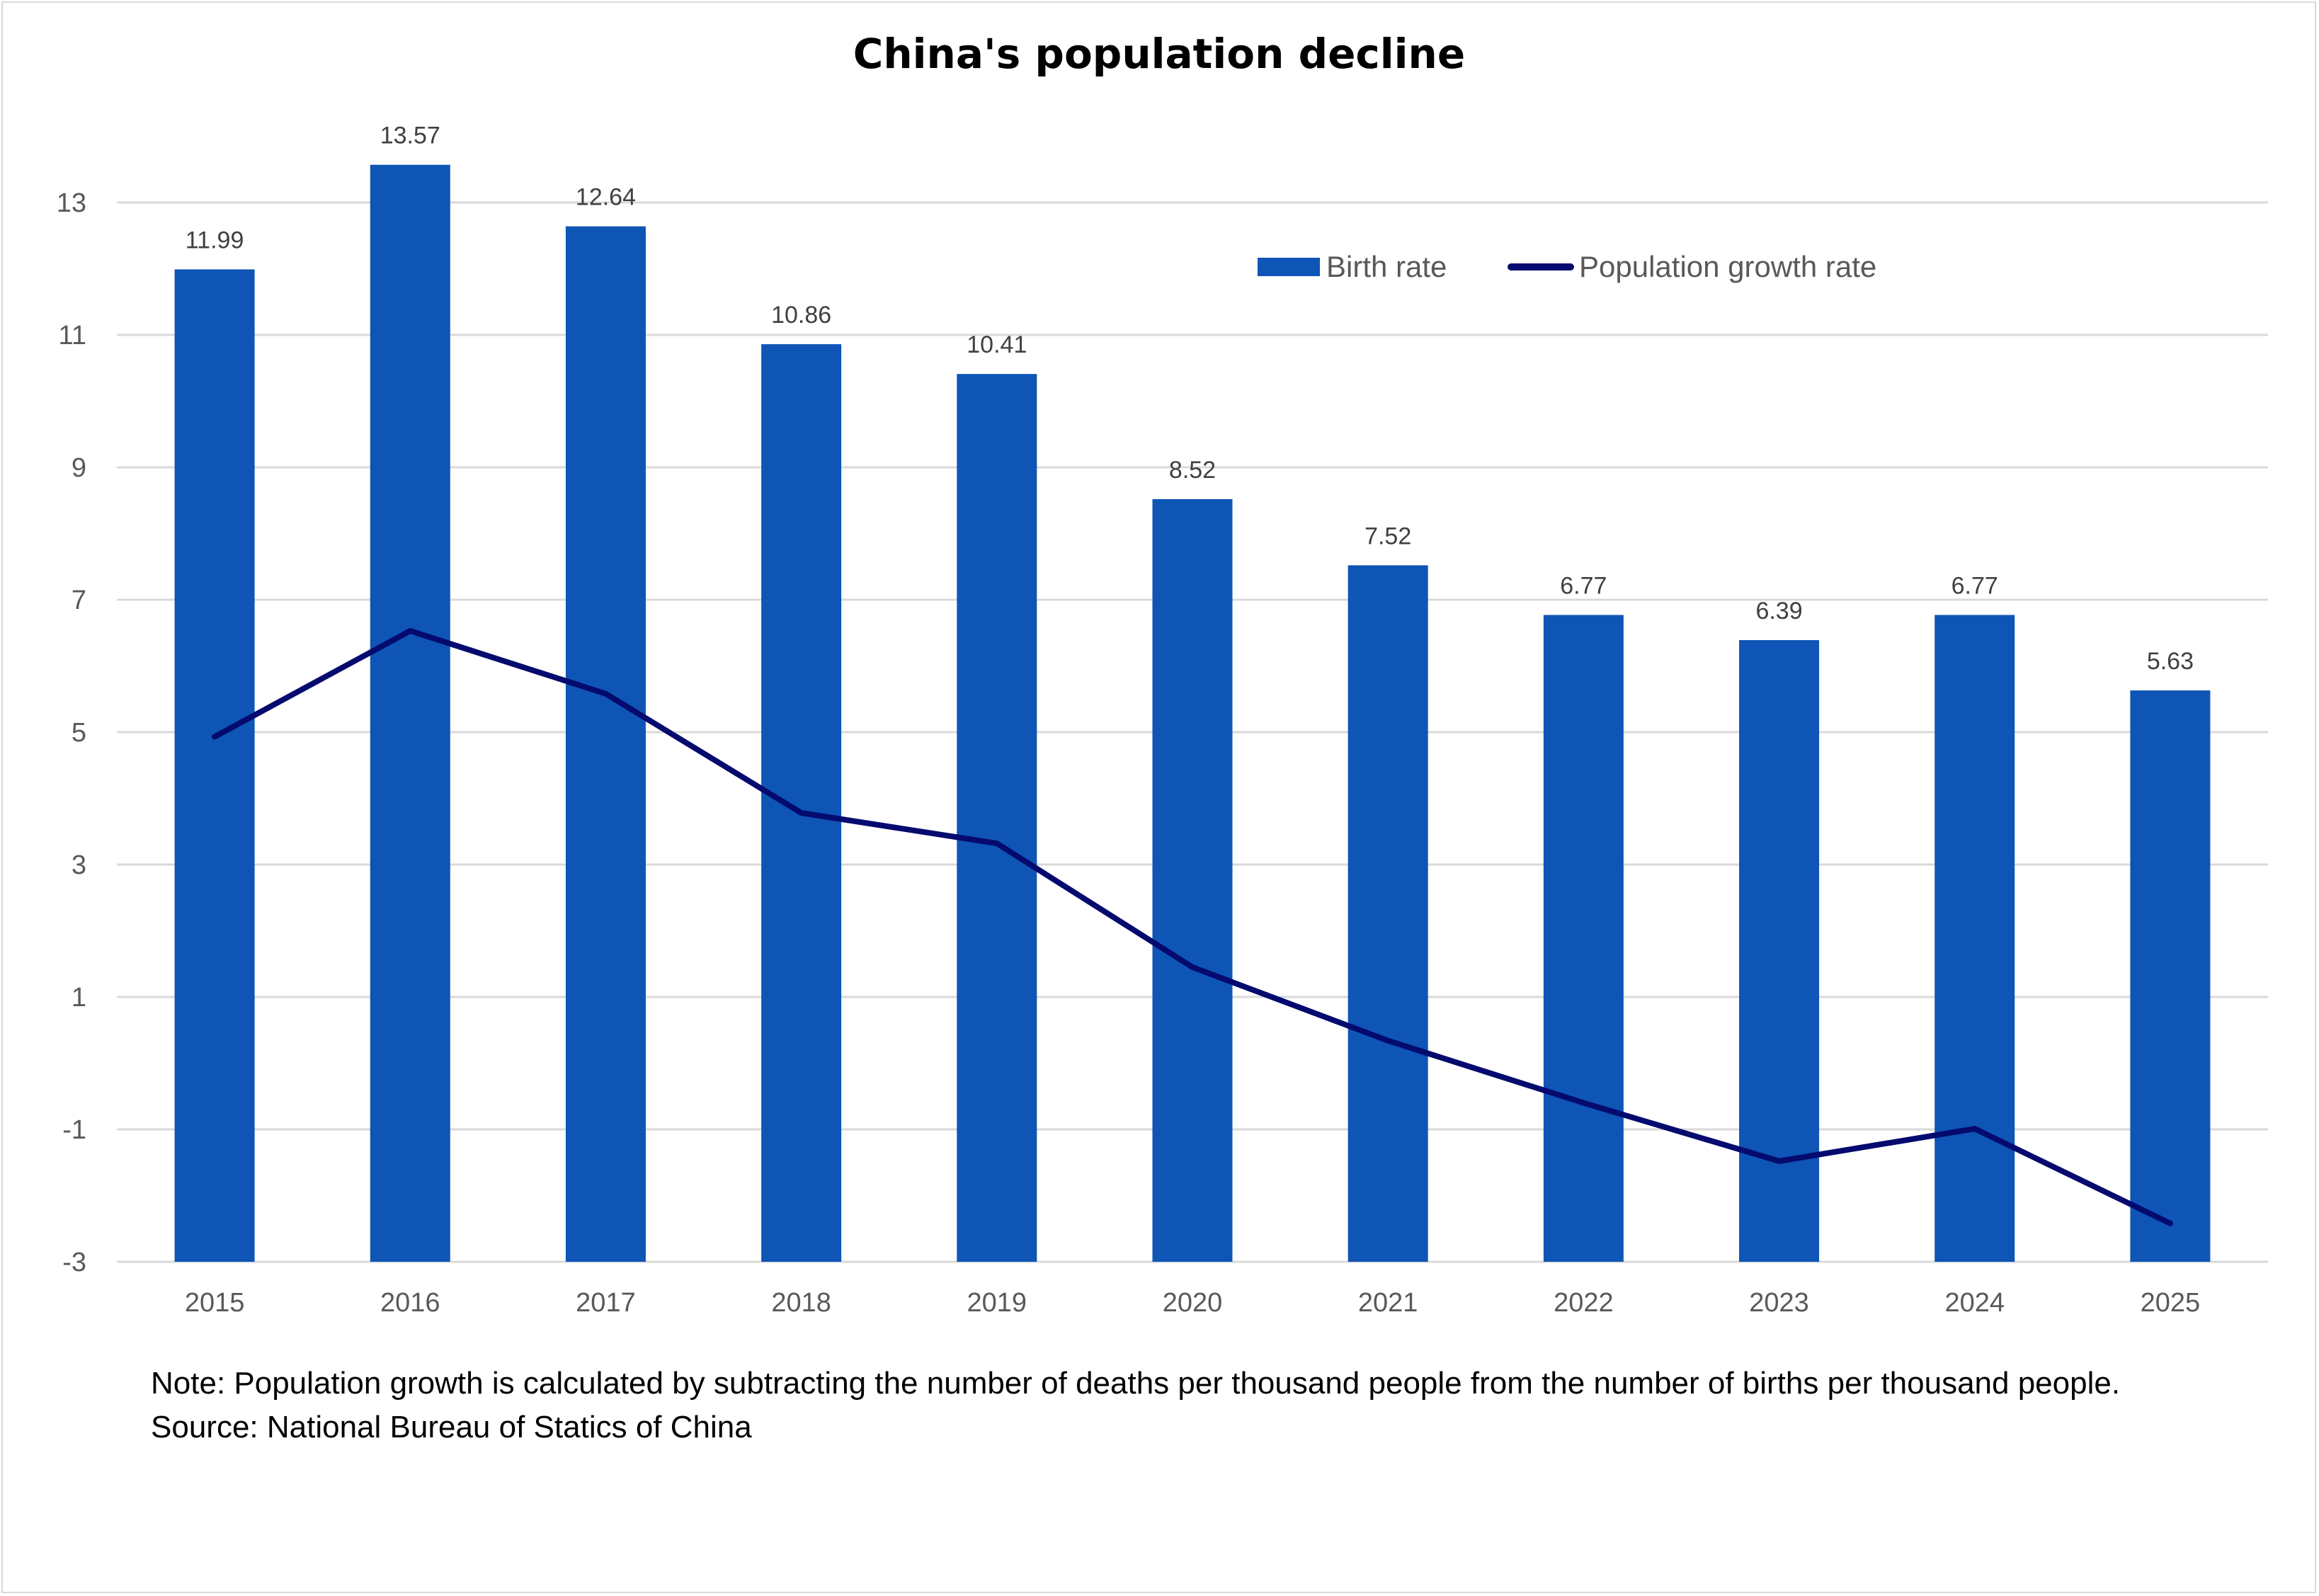 This screenshot has width=2319, height=1596. What do you see at coordinates (1159, 54) in the screenshot?
I see `chart-title: China's population decline` at bounding box center [1159, 54].